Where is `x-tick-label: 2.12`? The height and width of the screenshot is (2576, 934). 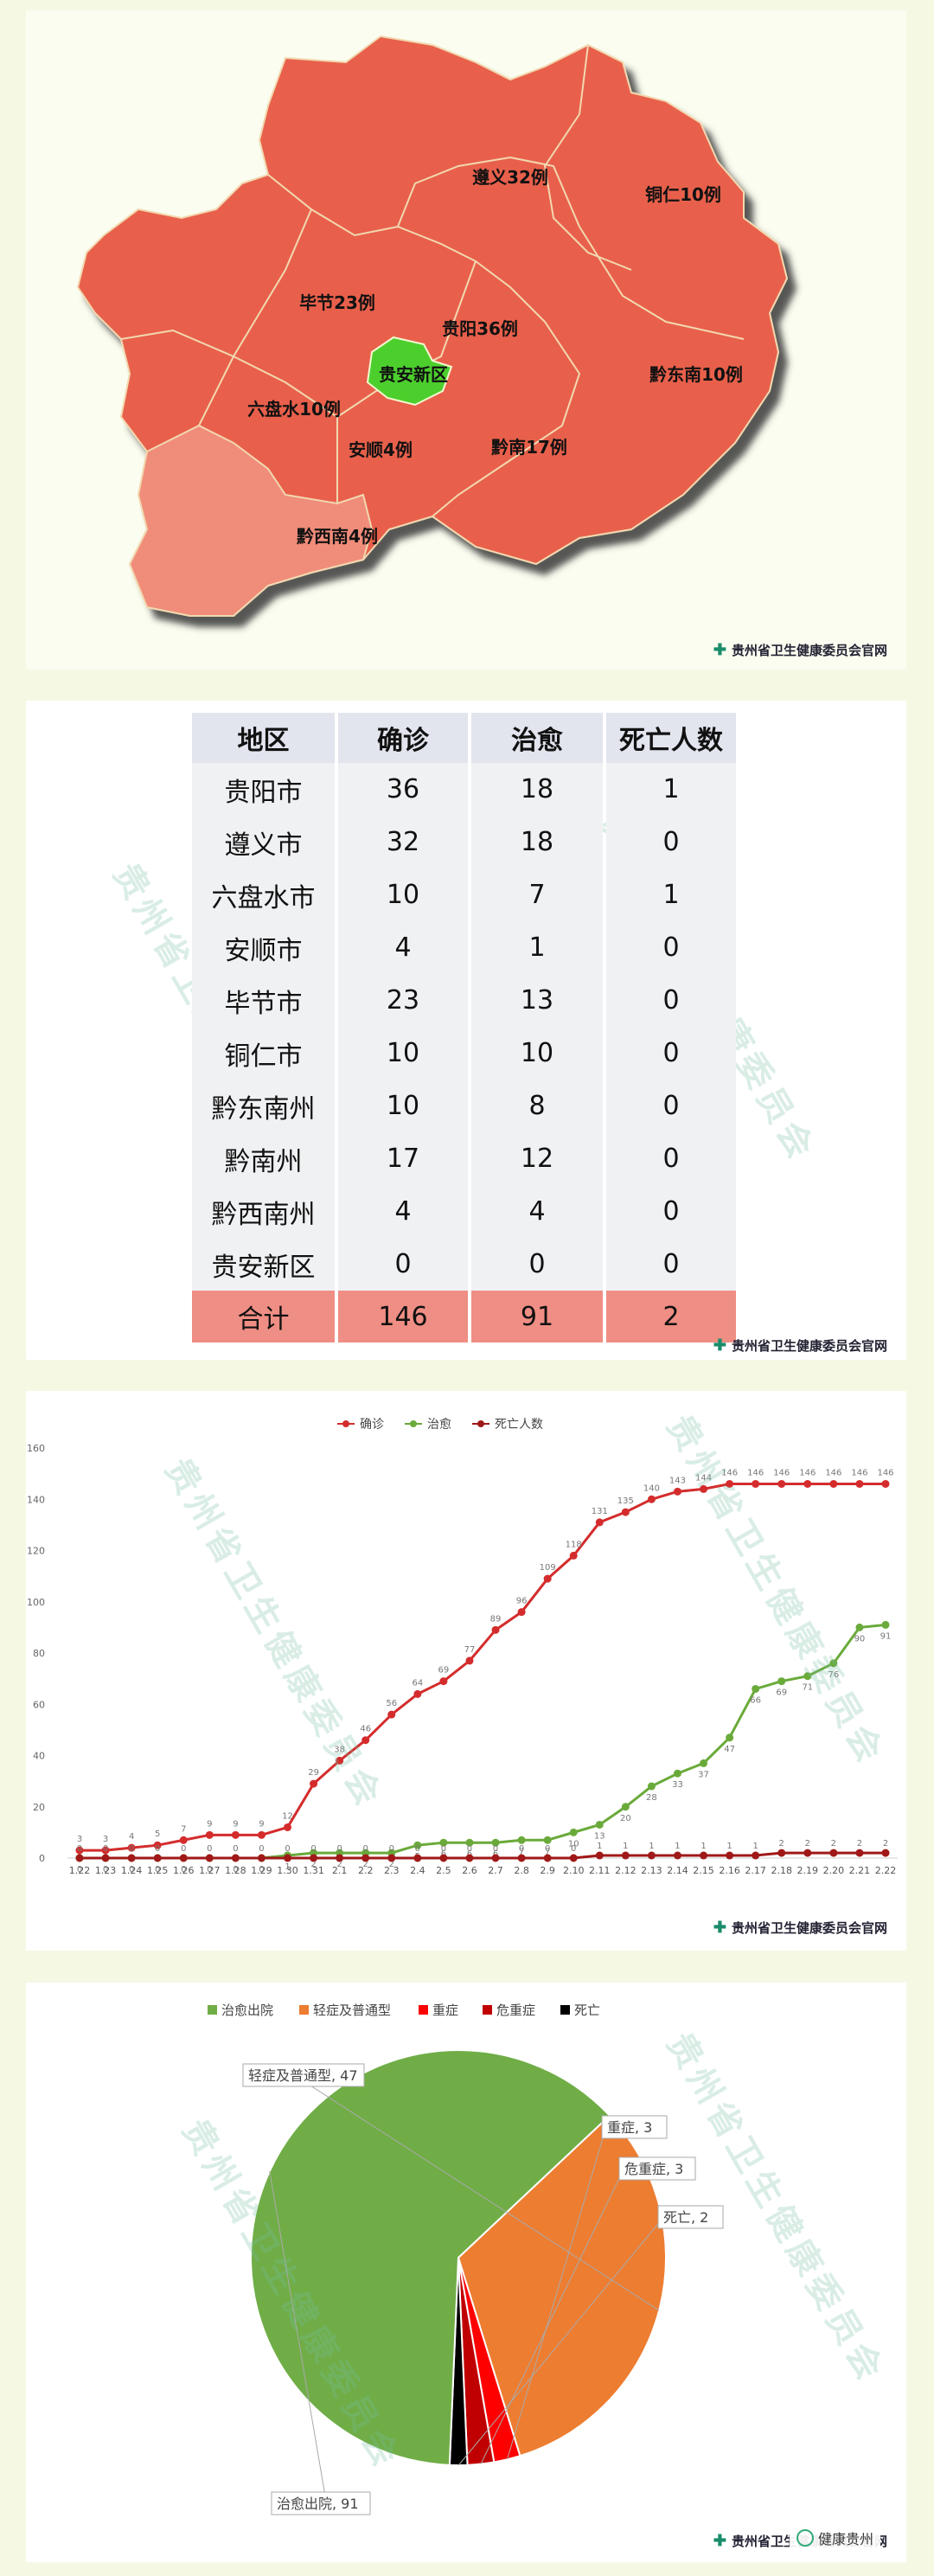 x-tick-label: 2.12 is located at coordinates (626, 1870).